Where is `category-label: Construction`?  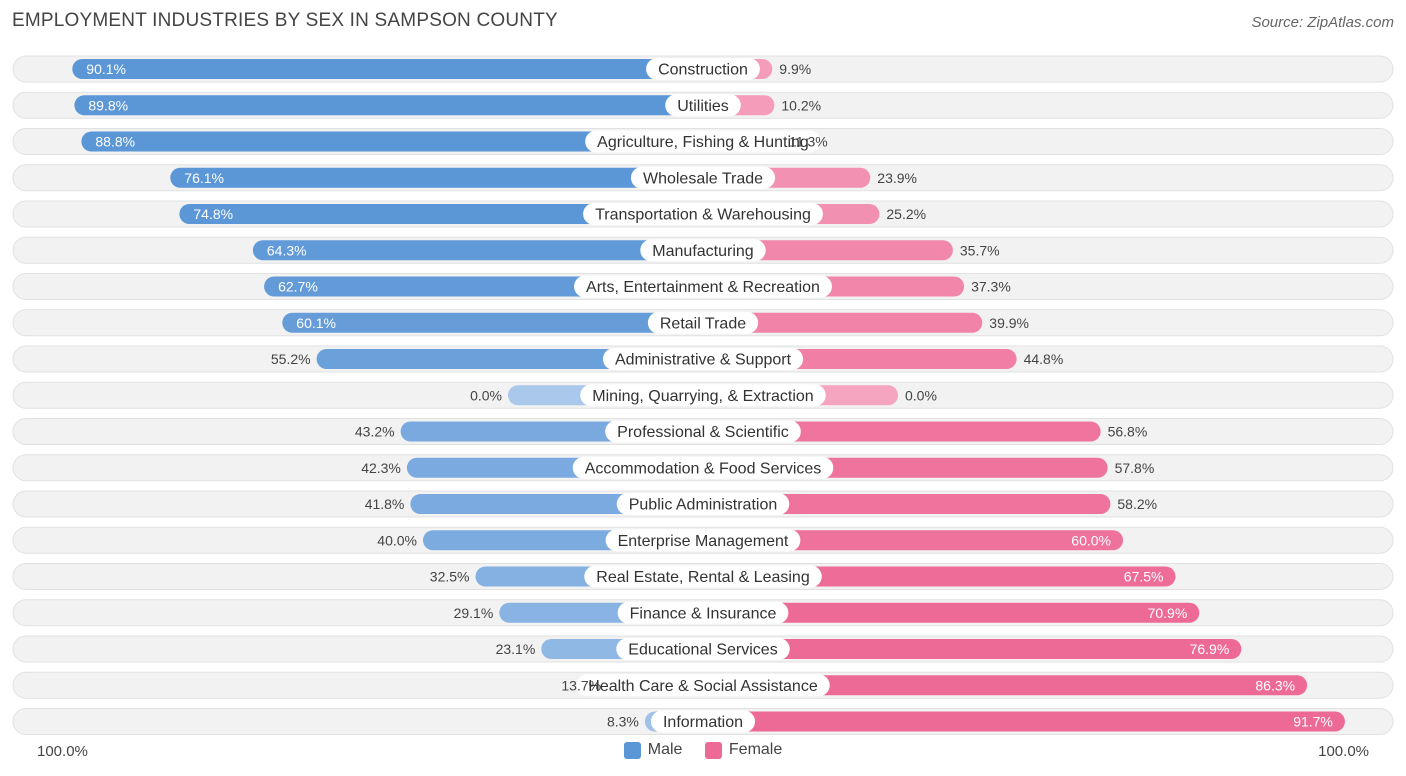 category-label: Construction is located at coordinates (703, 70).